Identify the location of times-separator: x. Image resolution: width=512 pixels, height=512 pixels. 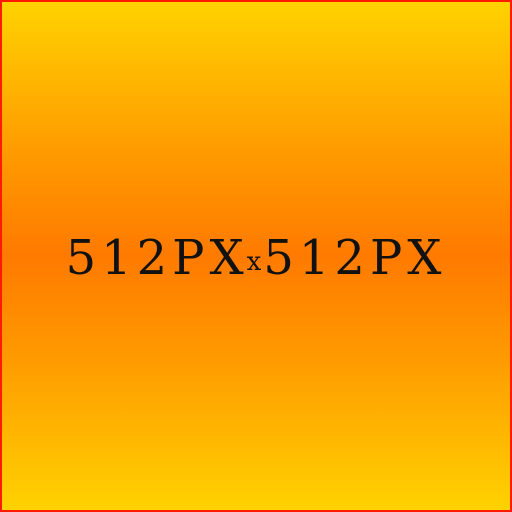
(254, 262).